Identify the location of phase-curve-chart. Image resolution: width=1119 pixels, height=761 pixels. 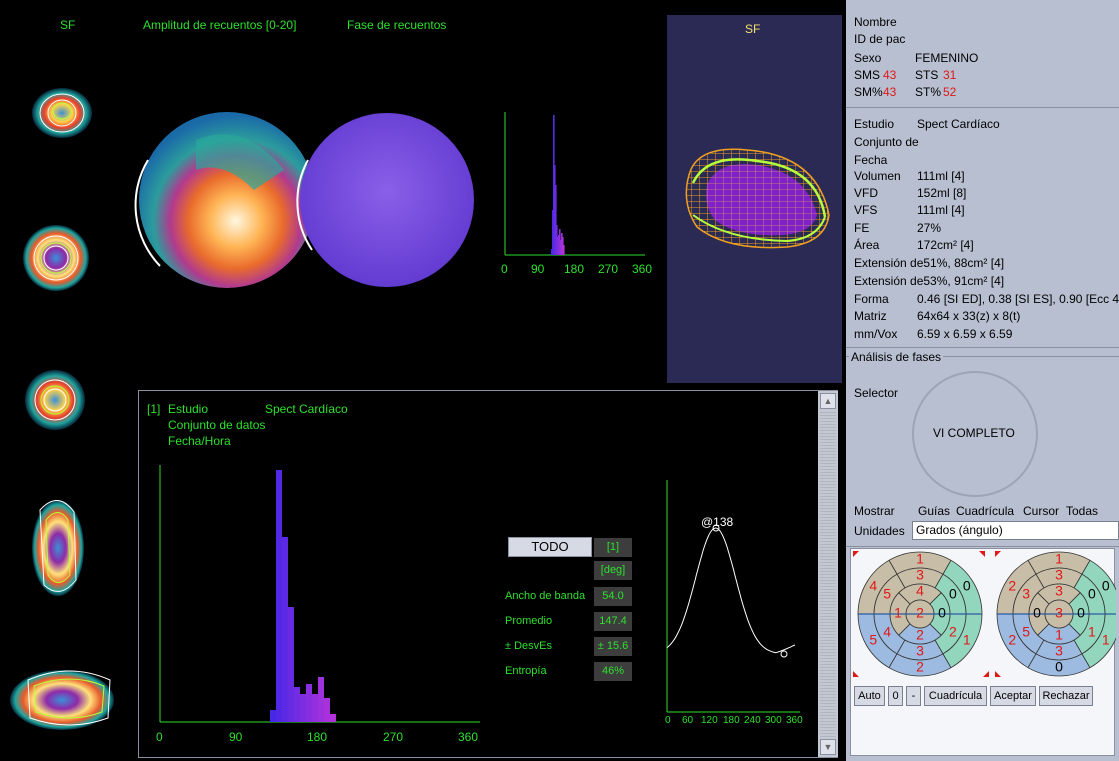
(733, 596).